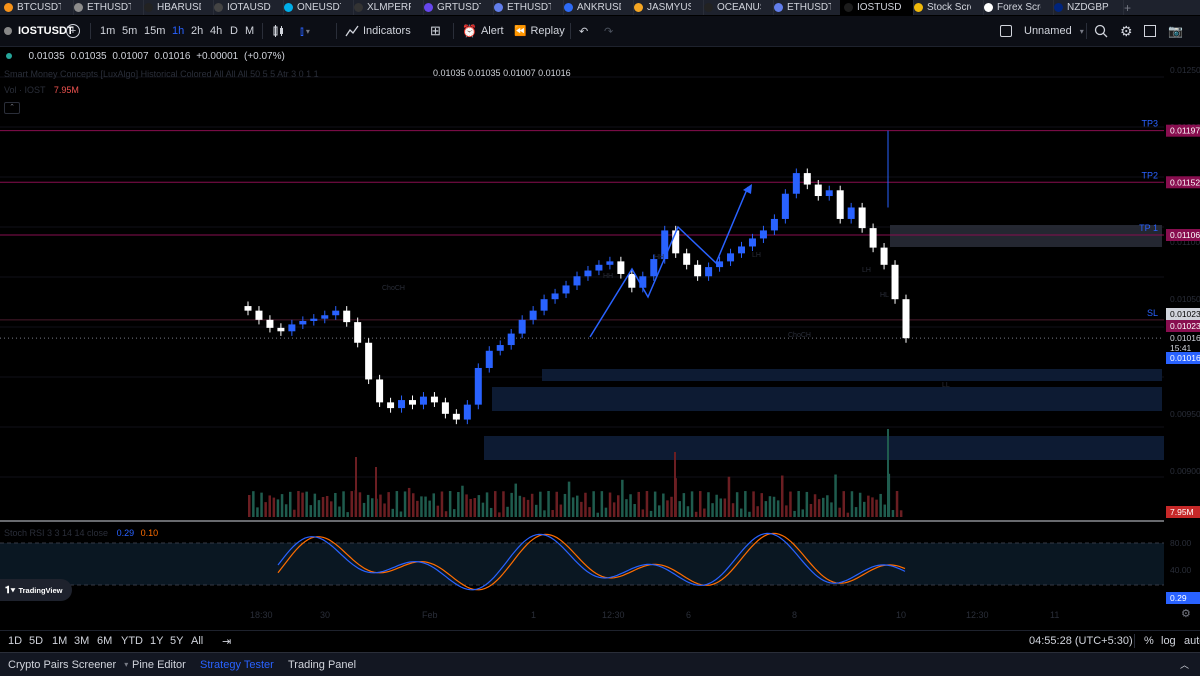 The height and width of the screenshot is (676, 1200). I want to click on interval-M: M, so click(250, 31).